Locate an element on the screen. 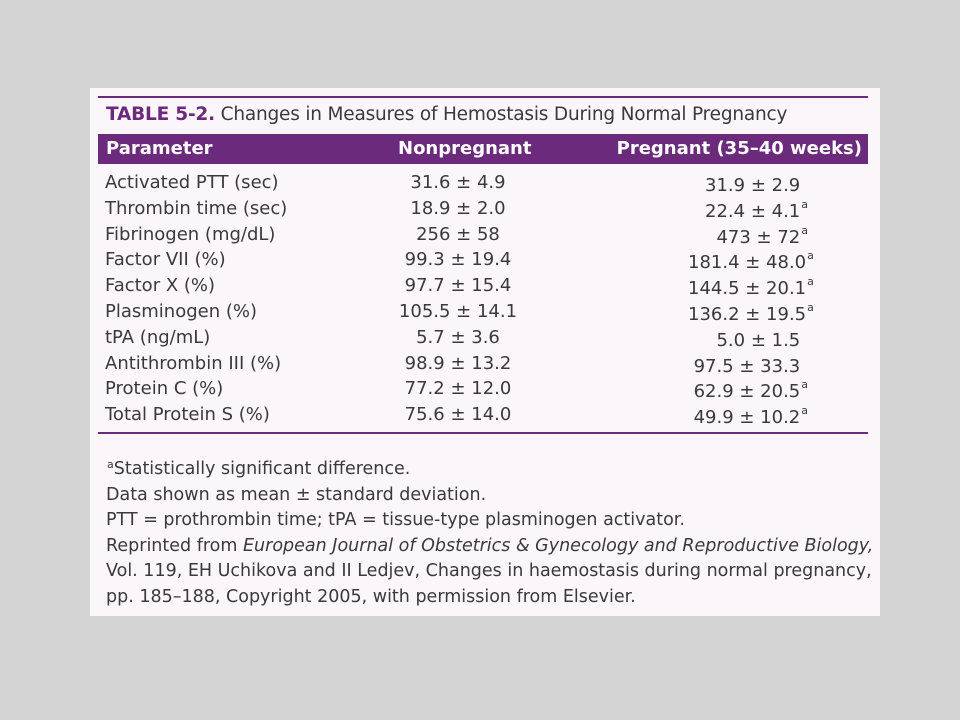  cell-pregnant-value: 144.5 ± 20.1 is located at coordinates (747, 289).